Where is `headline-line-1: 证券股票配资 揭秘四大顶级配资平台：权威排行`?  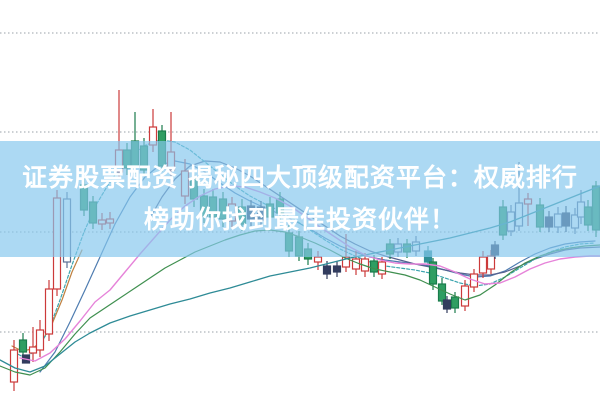 headline-line-1: 证券股票配资 揭秘四大顶级配资平台：权威排行 is located at coordinates (300, 177).